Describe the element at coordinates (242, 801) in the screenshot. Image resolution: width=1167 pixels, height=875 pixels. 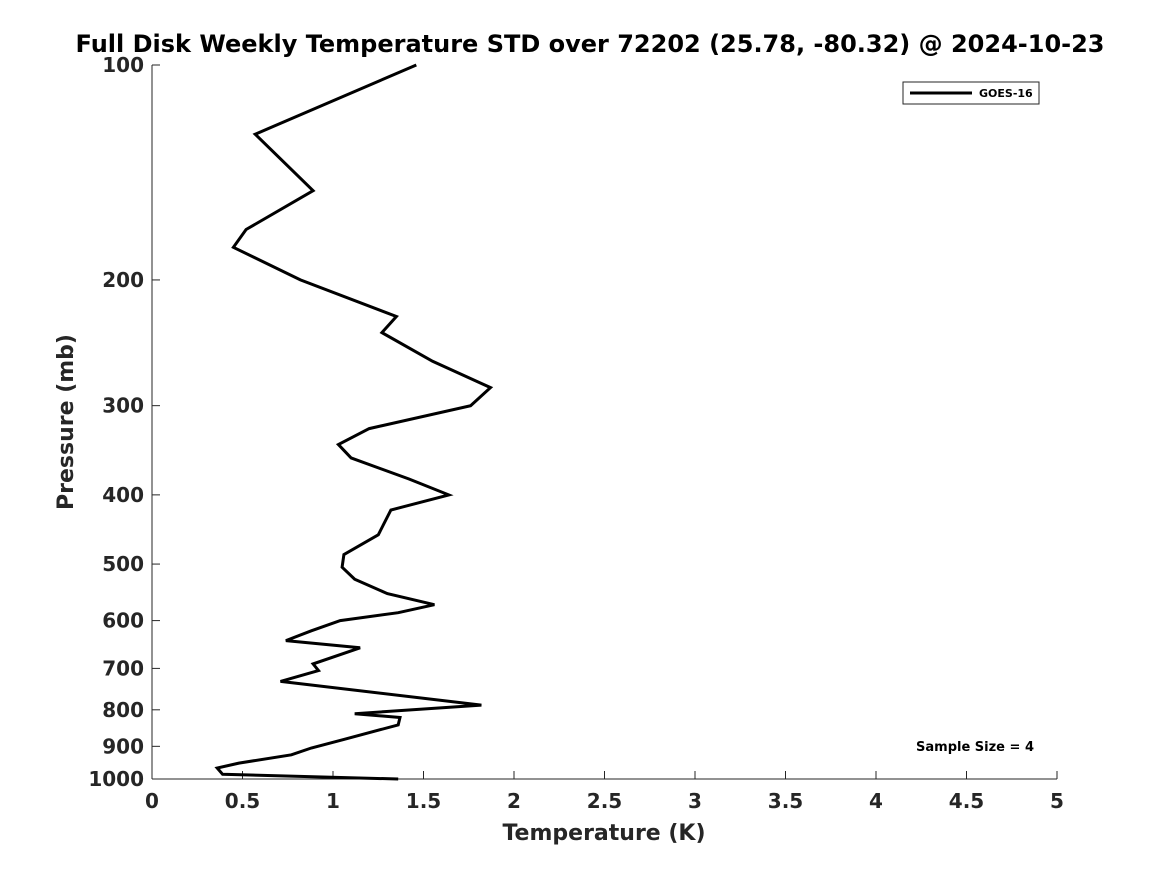
I see `x-tick-label: 0.5` at that location.